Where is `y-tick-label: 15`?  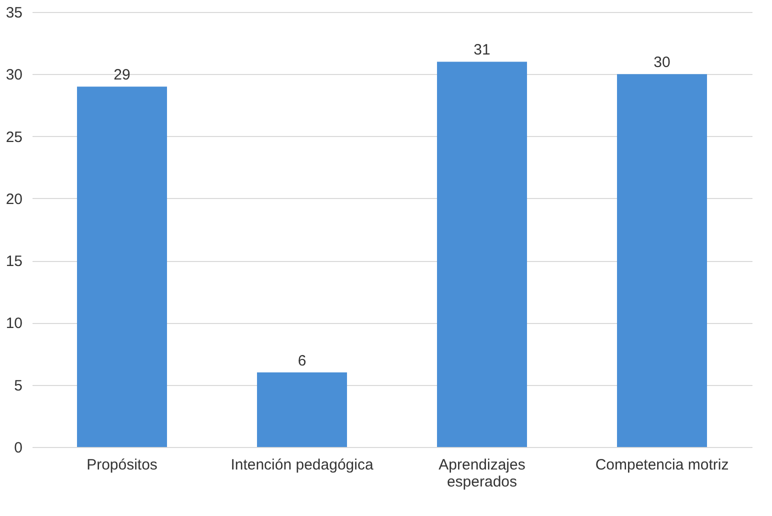 y-tick-label: 15 is located at coordinates (14, 261).